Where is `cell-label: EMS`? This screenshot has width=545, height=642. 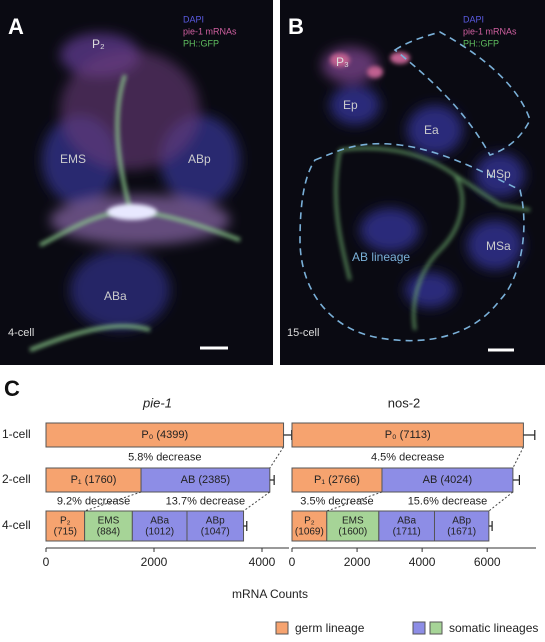
cell-label: EMS is located at coordinates (73, 159).